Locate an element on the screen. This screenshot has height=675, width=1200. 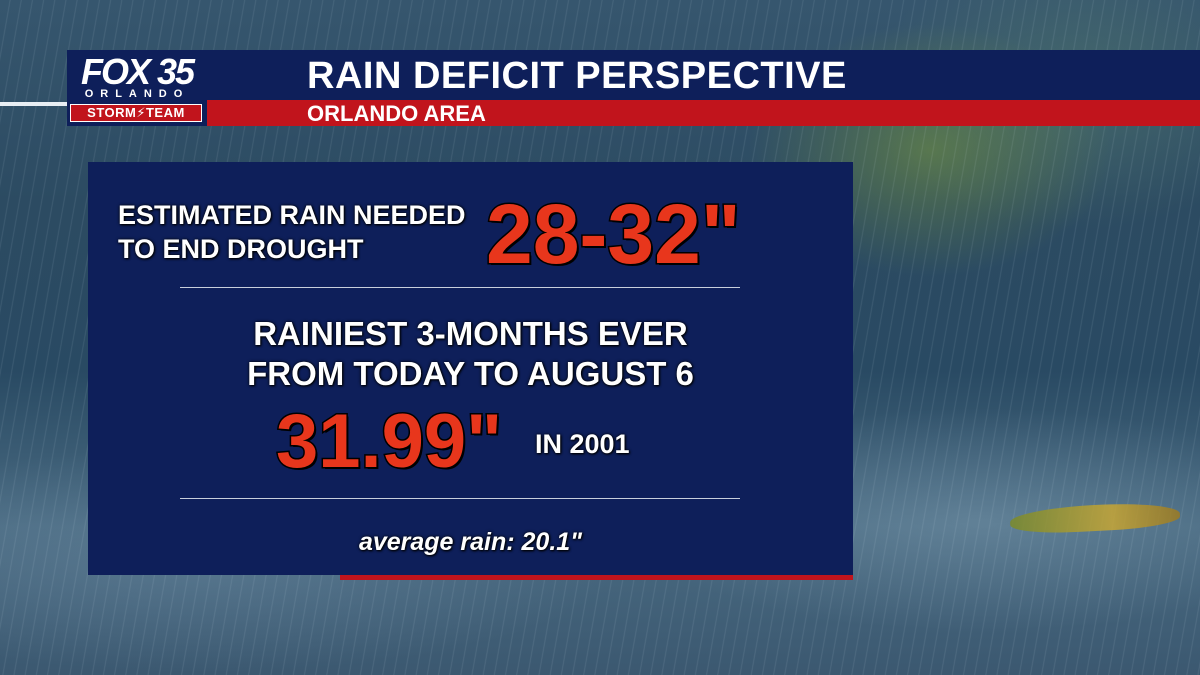
average-rain-text: average rain: 20.1" is located at coordinates (470, 542).